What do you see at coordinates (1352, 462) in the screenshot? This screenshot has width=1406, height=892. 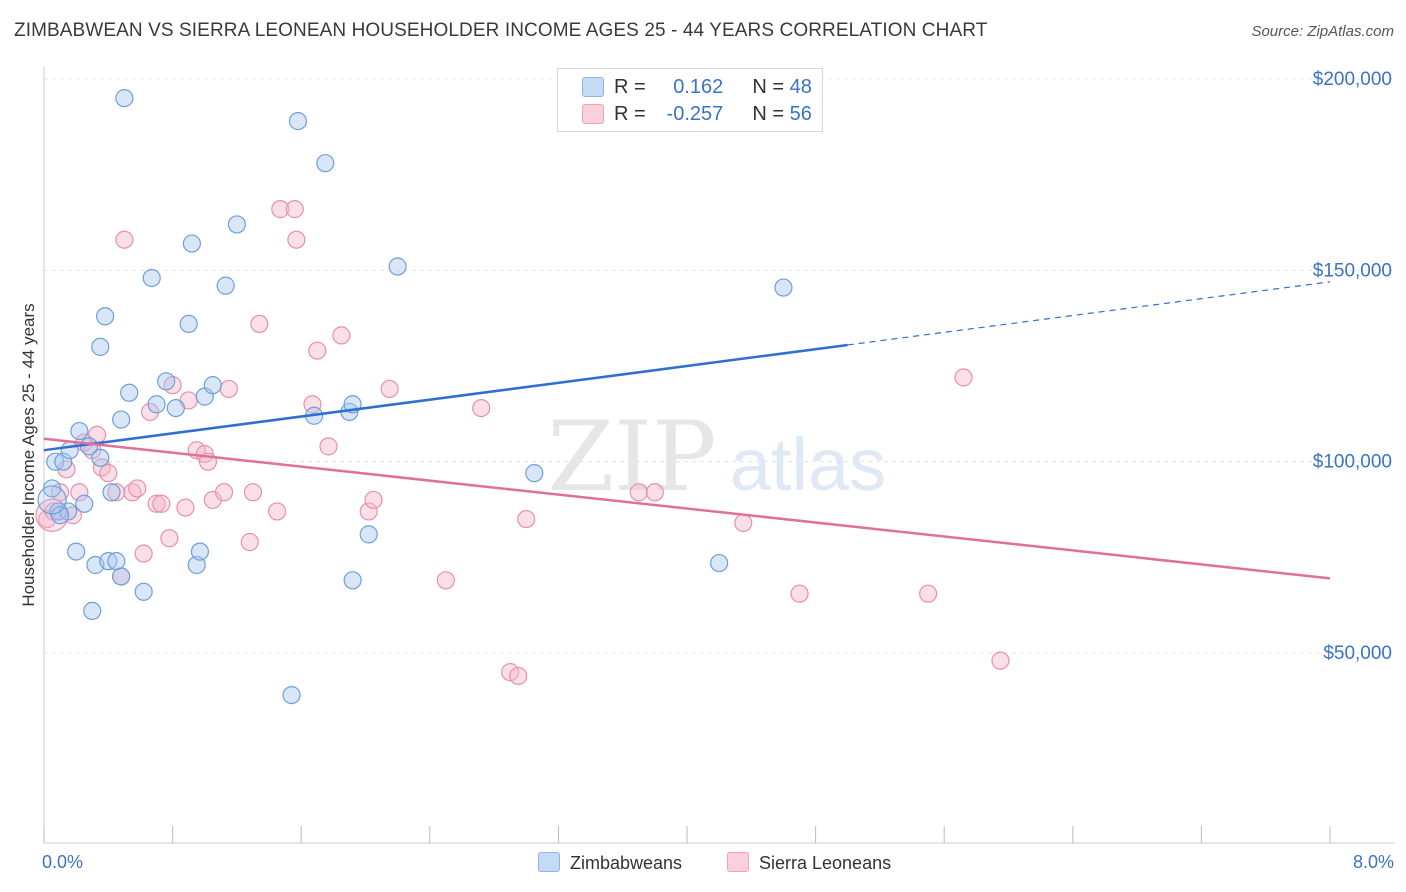 I see `y-tick-label-1: $100,000` at bounding box center [1352, 462].